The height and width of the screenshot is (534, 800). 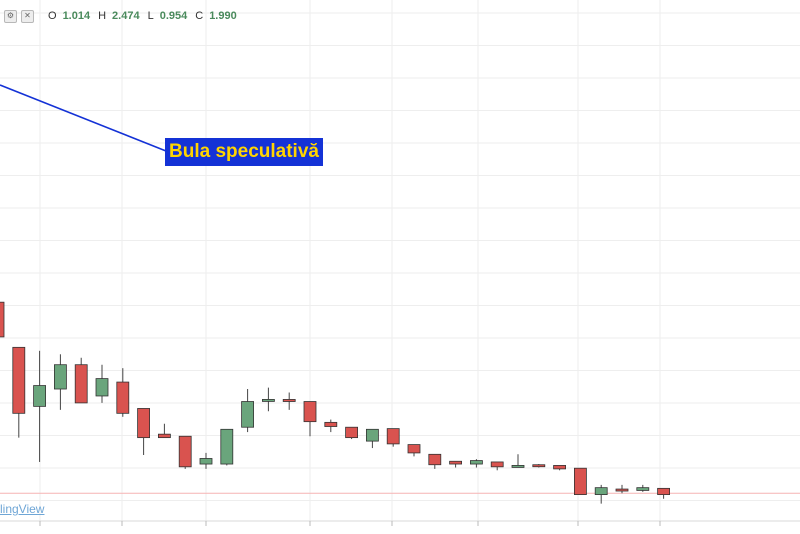 I want to click on x-axis-ticks, so click(x=350, y=523).